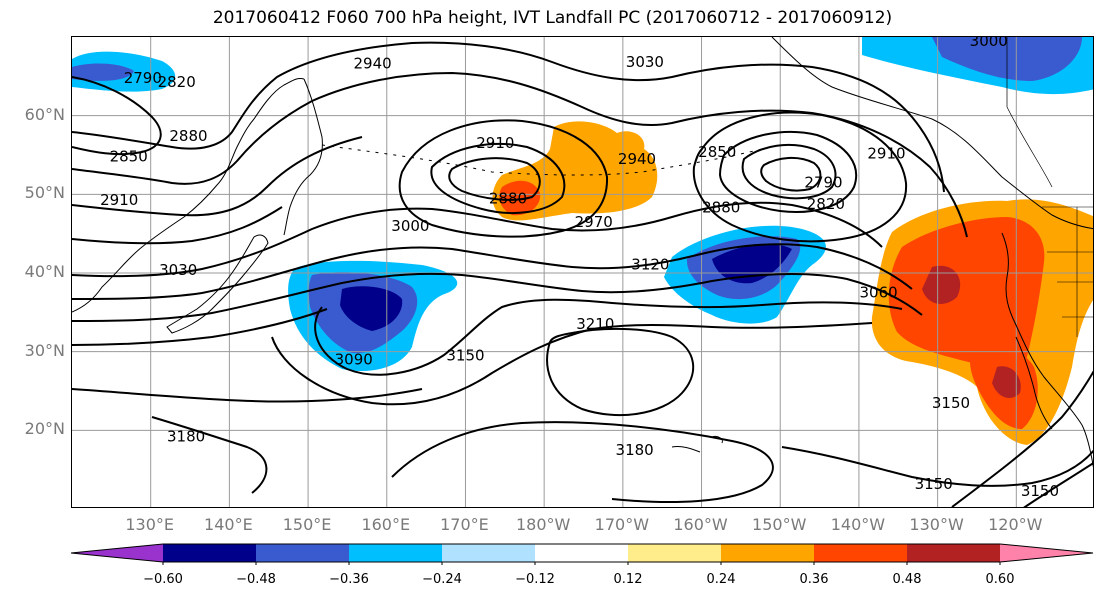 The height and width of the screenshot is (601, 1105). I want to click on colorbar-tick-label: −0.12, so click(535, 579).